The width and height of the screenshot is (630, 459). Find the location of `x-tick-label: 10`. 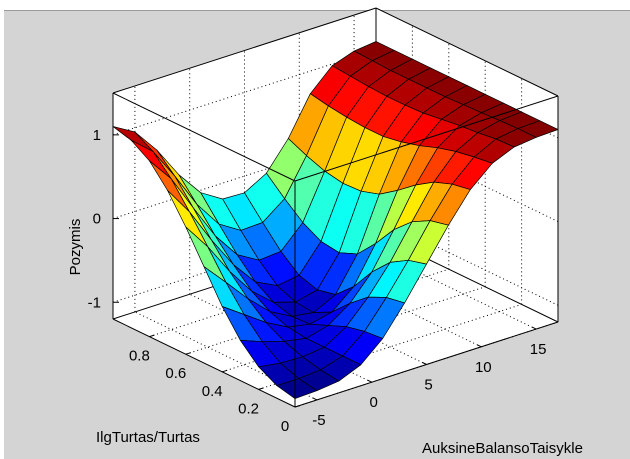

x-tick-label: 10 is located at coordinates (483, 367).